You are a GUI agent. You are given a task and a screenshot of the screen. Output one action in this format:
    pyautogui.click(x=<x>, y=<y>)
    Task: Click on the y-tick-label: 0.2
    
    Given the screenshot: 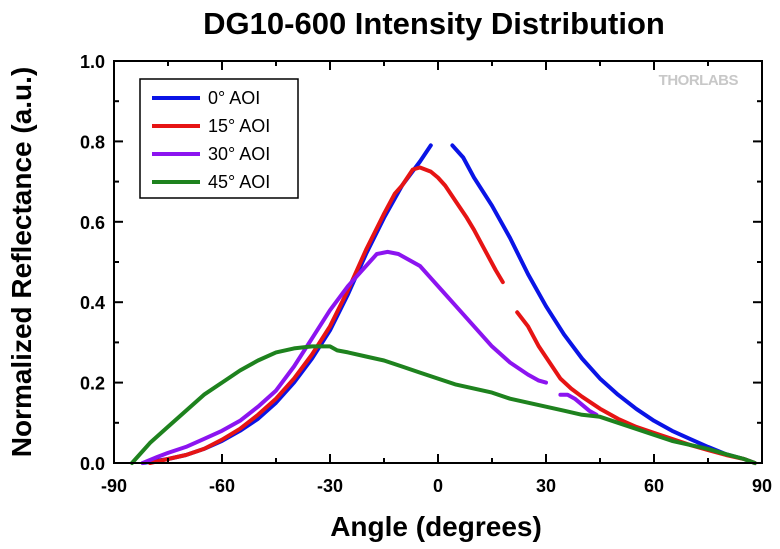 What is the action you would take?
    pyautogui.click(x=92, y=384)
    